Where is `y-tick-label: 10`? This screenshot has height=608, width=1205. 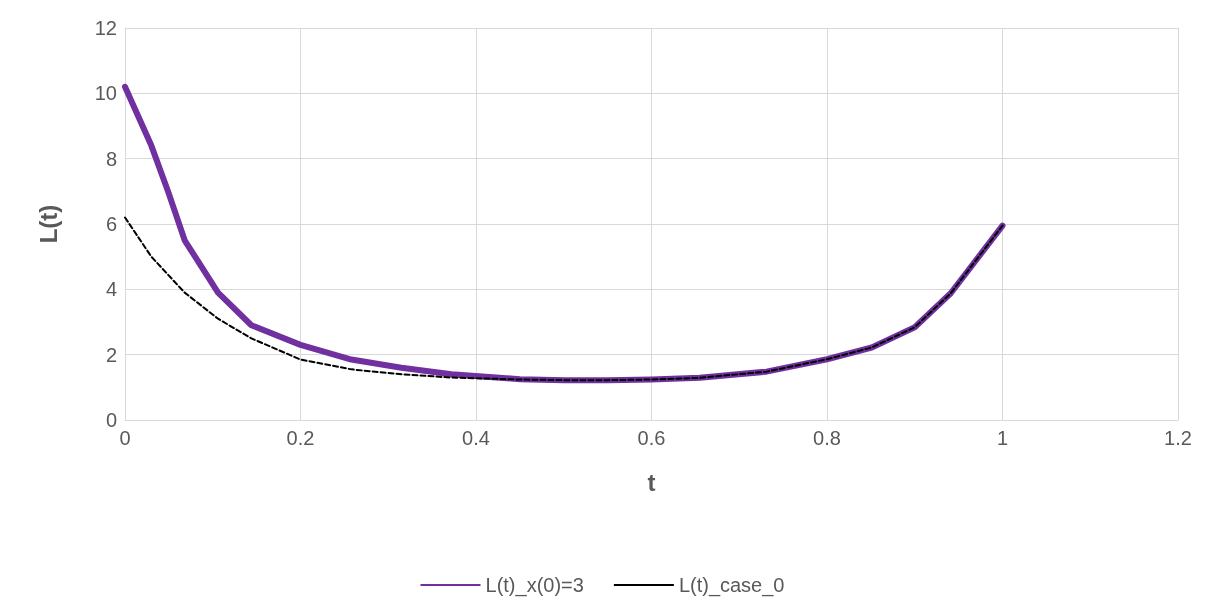 y-tick-label: 10 is located at coordinates (105, 93).